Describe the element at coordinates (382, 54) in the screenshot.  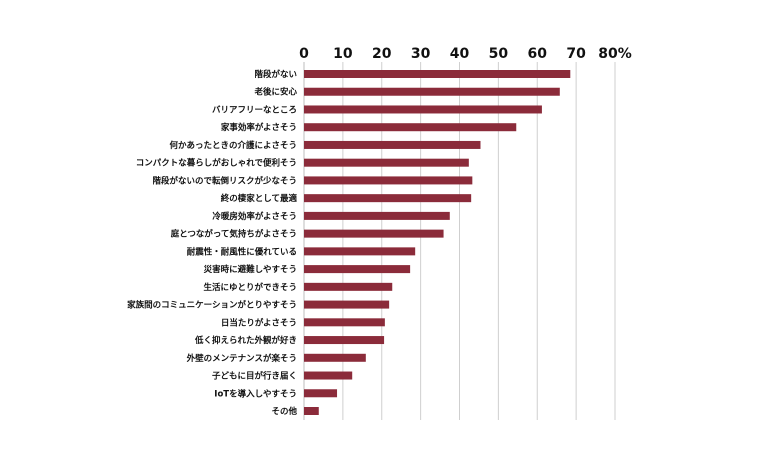
I see `x-tick-label: 20` at that location.